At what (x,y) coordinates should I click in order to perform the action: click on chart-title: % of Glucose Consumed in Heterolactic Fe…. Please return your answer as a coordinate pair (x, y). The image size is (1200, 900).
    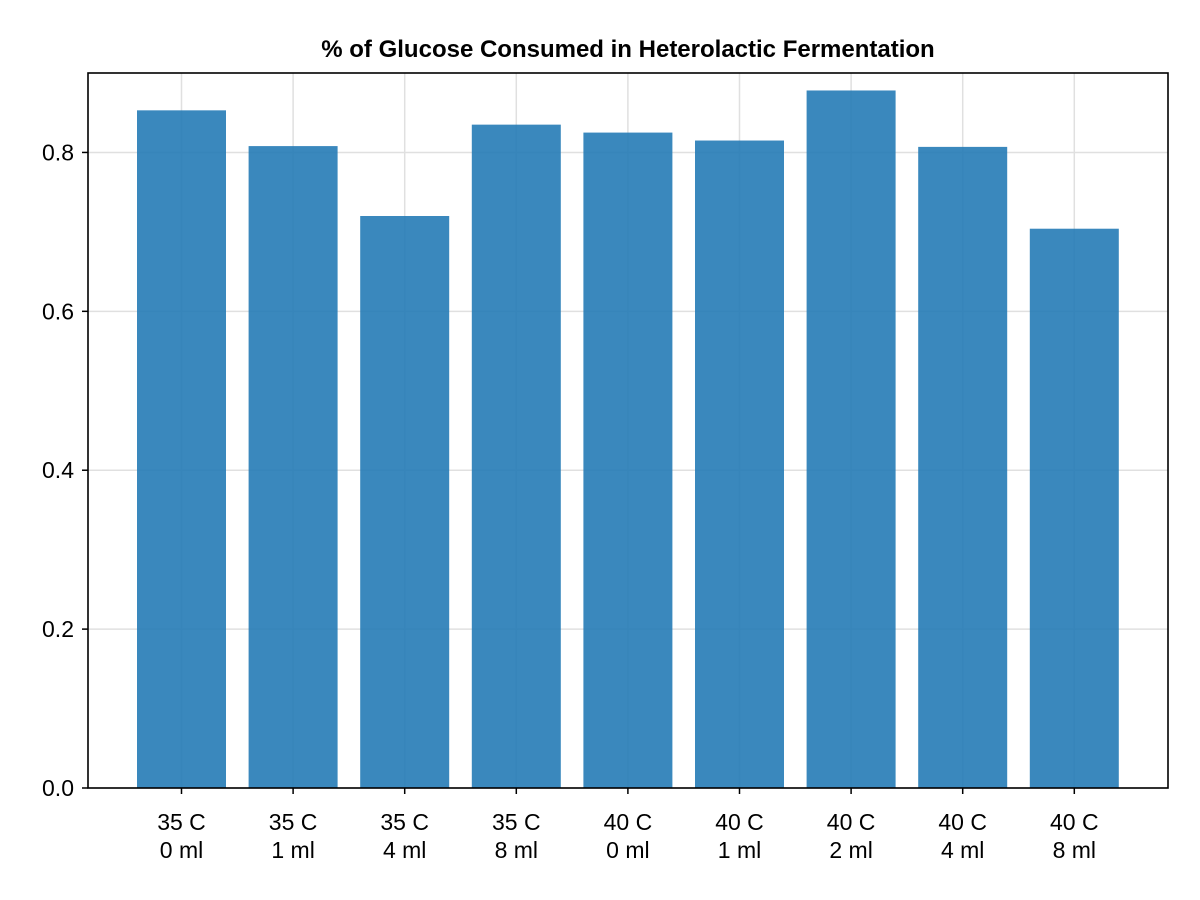
    Looking at the image, I should click on (627, 49).